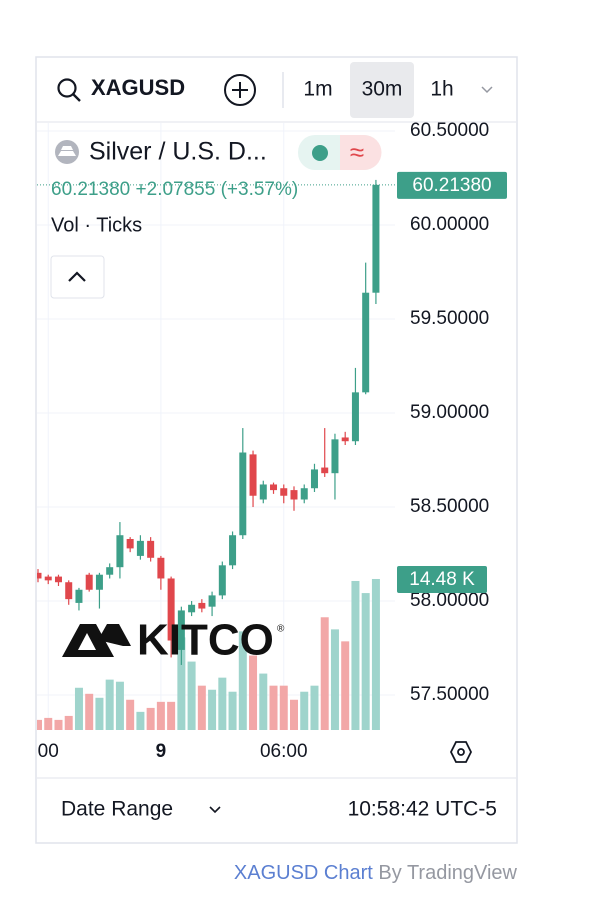  What do you see at coordinates (449, 600) in the screenshot?
I see `y-tick-label: 58.00000` at bounding box center [449, 600].